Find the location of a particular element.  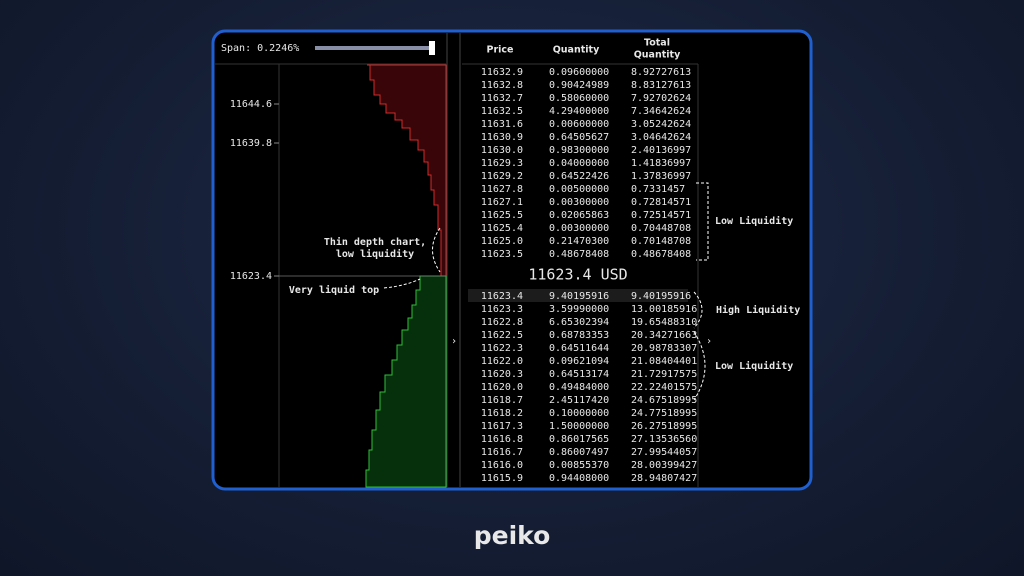

side-label: High Liquidity is located at coordinates (758, 310).